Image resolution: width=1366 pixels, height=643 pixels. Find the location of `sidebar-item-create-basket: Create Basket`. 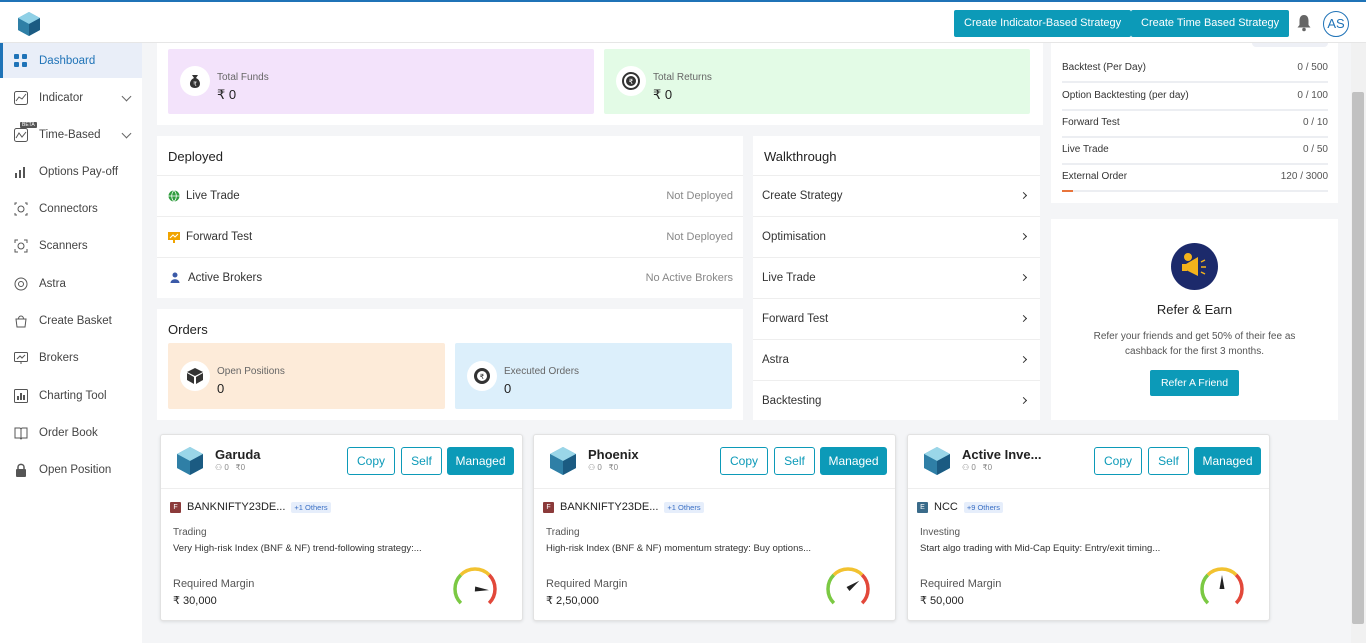

sidebar-item-create-basket: Create Basket is located at coordinates (71, 320).